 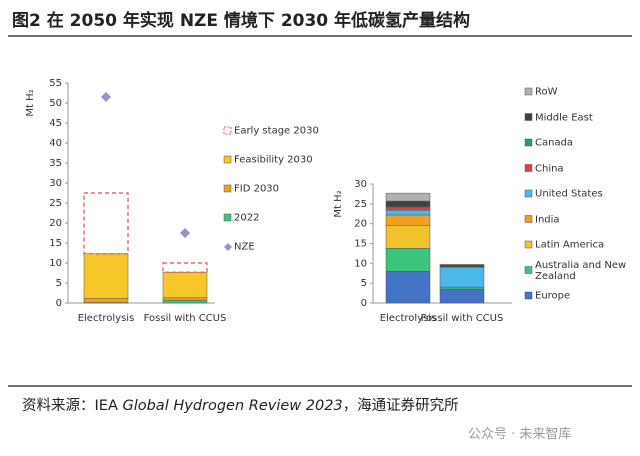 What do you see at coordinates (257, 189) in the screenshot?
I see `legend-label: FID 2030` at bounding box center [257, 189].